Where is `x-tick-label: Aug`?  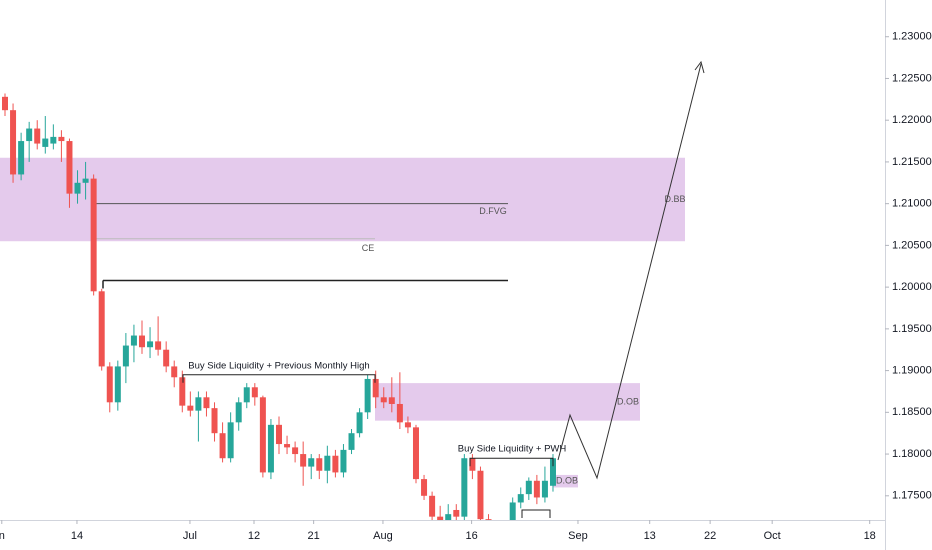 x-tick-label: Aug is located at coordinates (383, 536).